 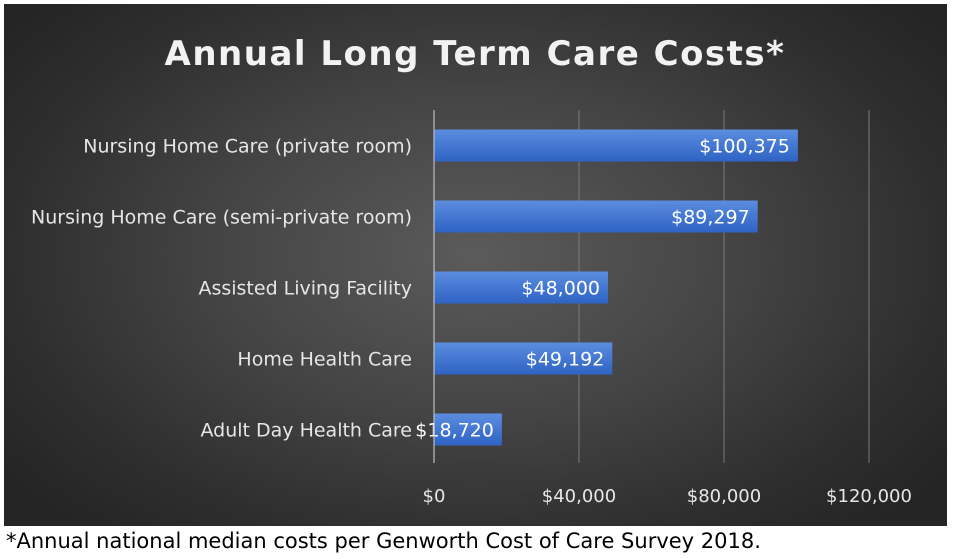 What do you see at coordinates (744, 147) in the screenshot?
I see `data-label: $100,375` at bounding box center [744, 147].